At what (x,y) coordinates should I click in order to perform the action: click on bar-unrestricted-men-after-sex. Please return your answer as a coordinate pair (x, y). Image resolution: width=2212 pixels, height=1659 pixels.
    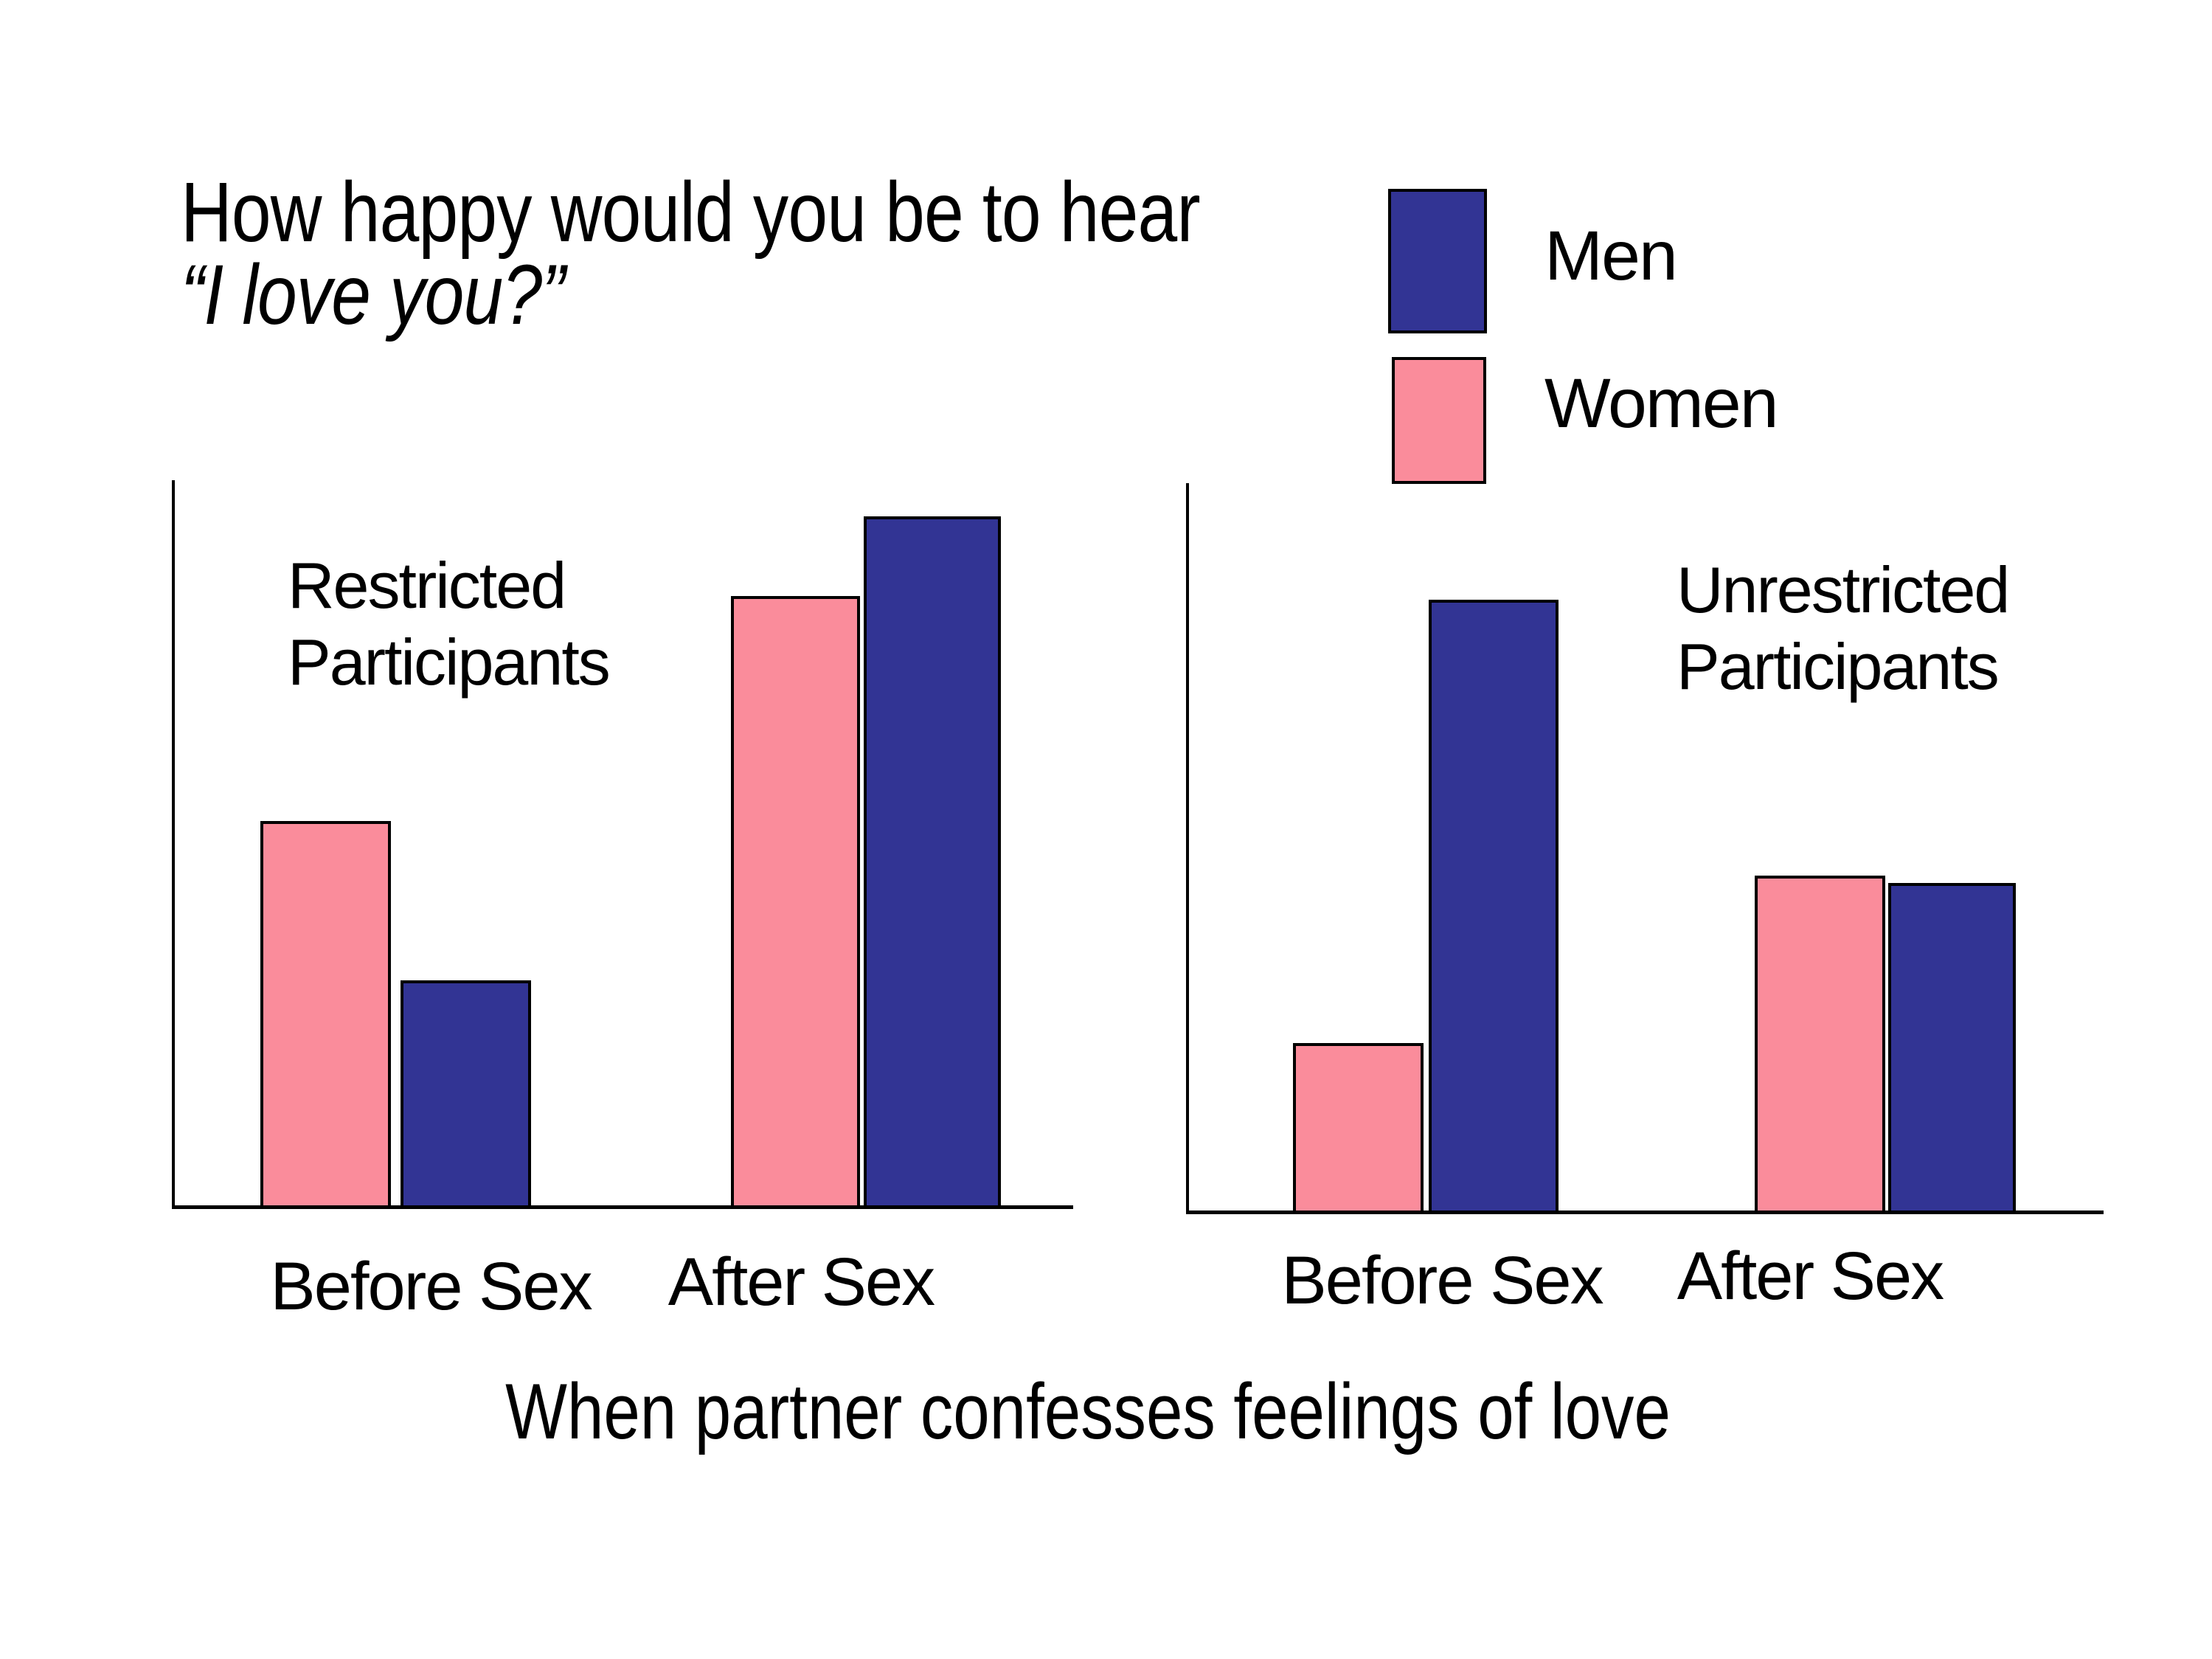
    Looking at the image, I should click on (1952, 1048).